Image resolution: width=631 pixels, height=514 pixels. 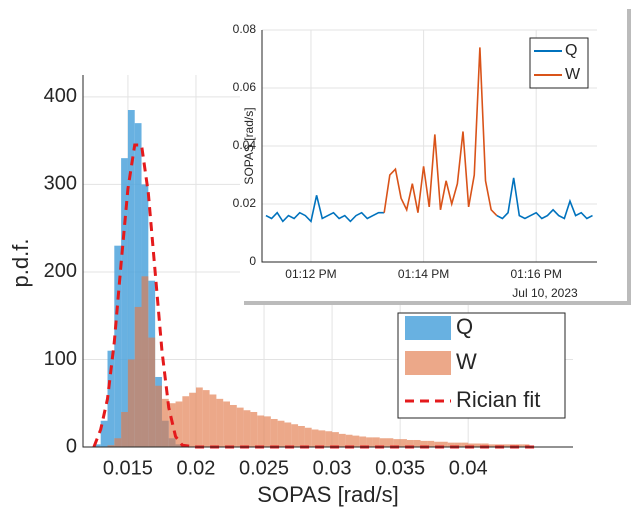 I want to click on x-tick-label: 0.025, so click(x=264, y=468).